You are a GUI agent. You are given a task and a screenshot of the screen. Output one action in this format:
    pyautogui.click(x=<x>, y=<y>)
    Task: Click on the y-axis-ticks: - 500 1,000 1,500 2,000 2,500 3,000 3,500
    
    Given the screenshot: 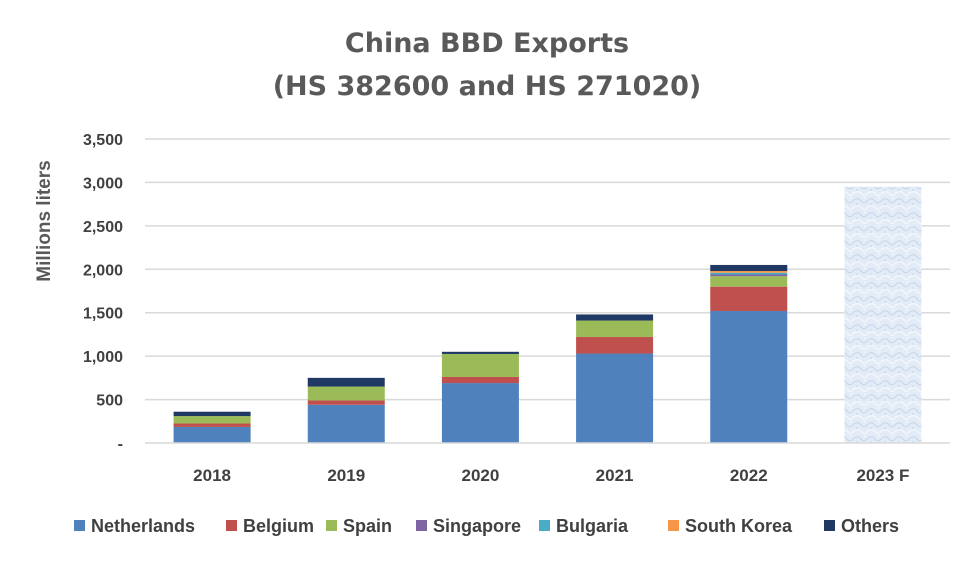 What is the action you would take?
    pyautogui.click(x=103, y=292)
    